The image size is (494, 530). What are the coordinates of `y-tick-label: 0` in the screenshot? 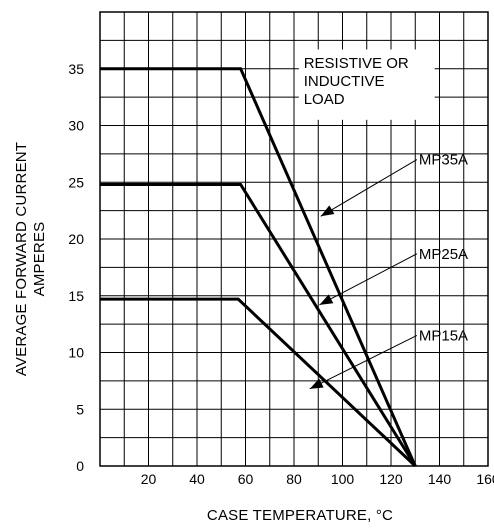 It's located at (80, 466).